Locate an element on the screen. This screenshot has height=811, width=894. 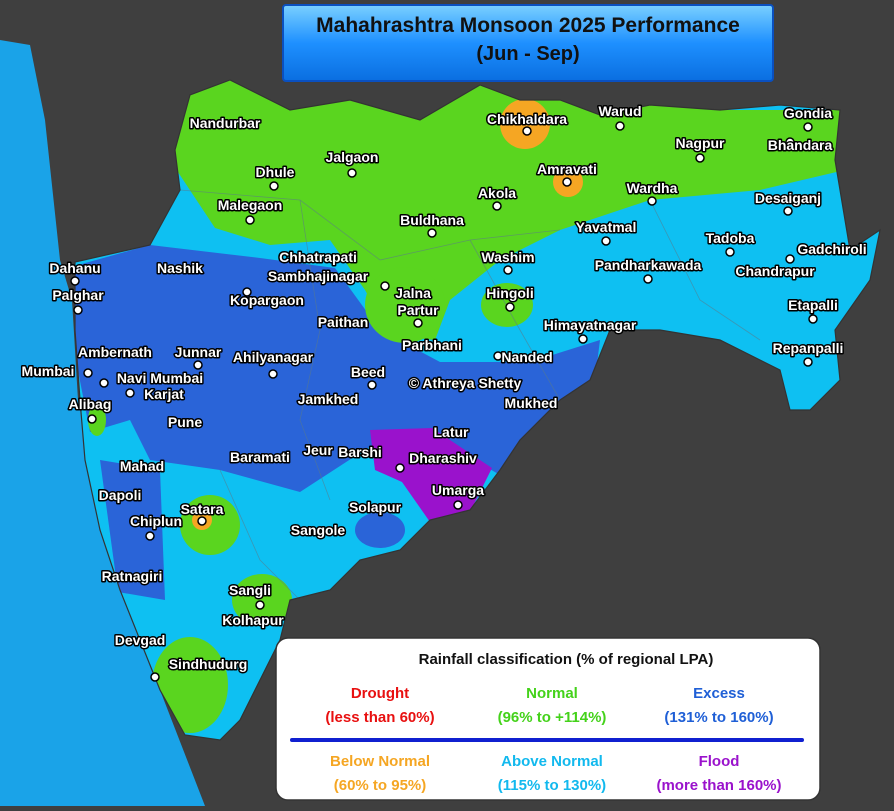
city-label: Mumbai is located at coordinates (48, 371).